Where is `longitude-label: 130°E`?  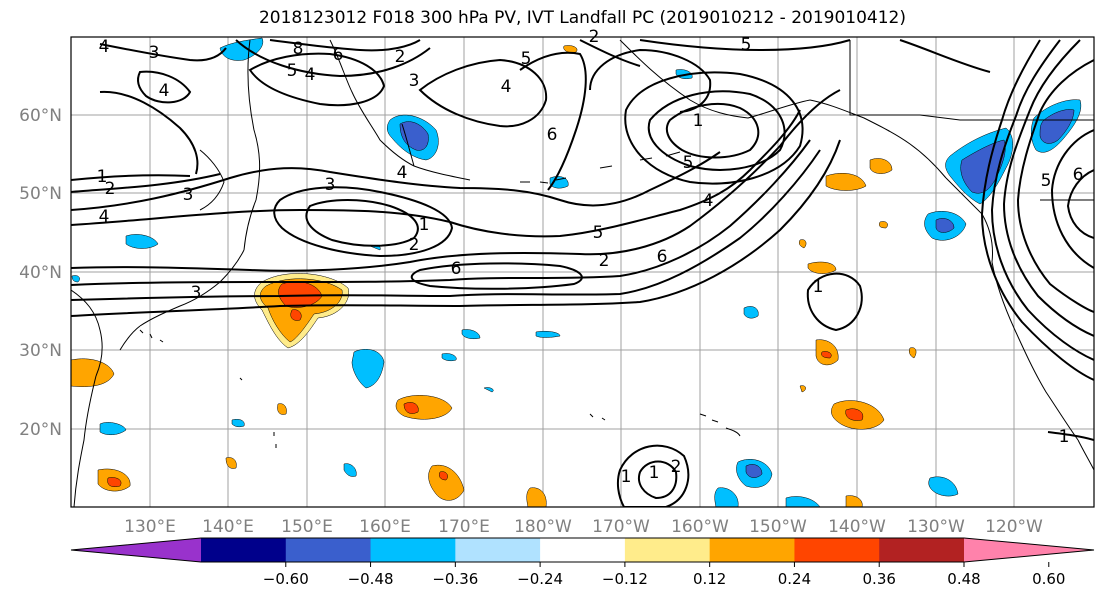
longitude-label: 130°E is located at coordinates (150, 527).